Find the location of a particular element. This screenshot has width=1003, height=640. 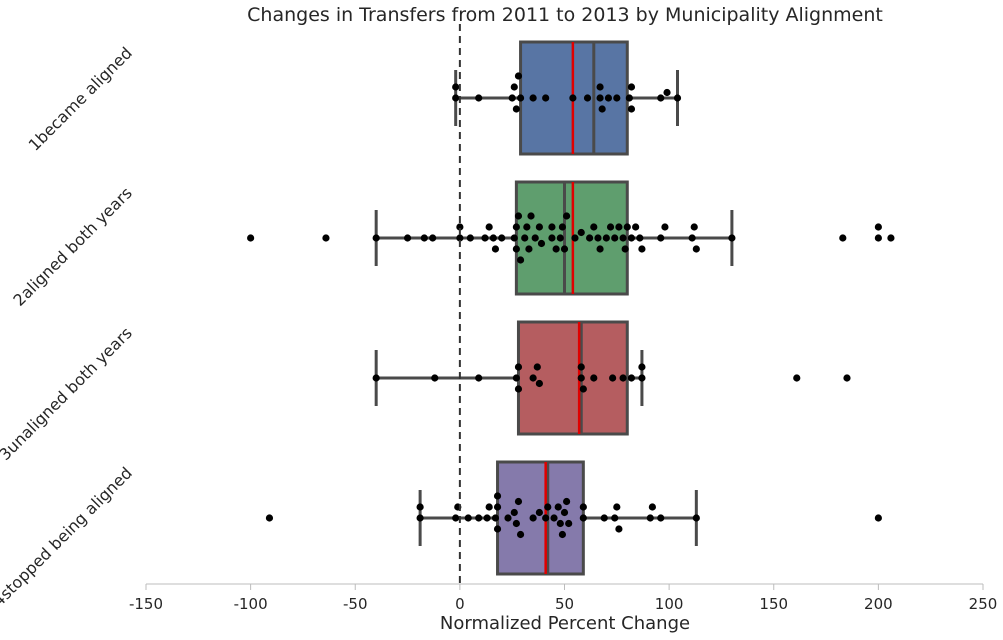

x-tick-label: -100 is located at coordinates (251, 604).